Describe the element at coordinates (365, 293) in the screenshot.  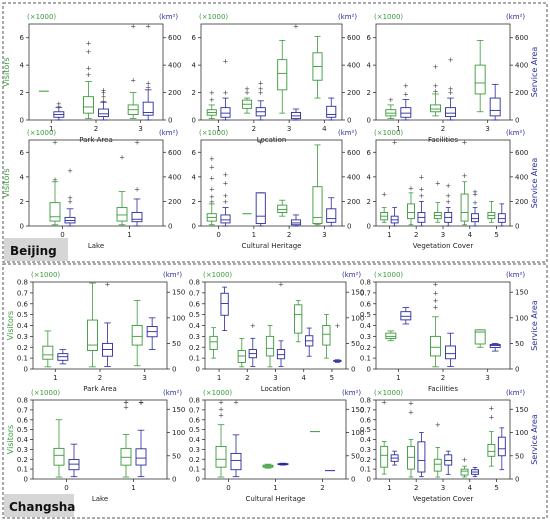
I see `left-tick-label: 0.7` at that location.